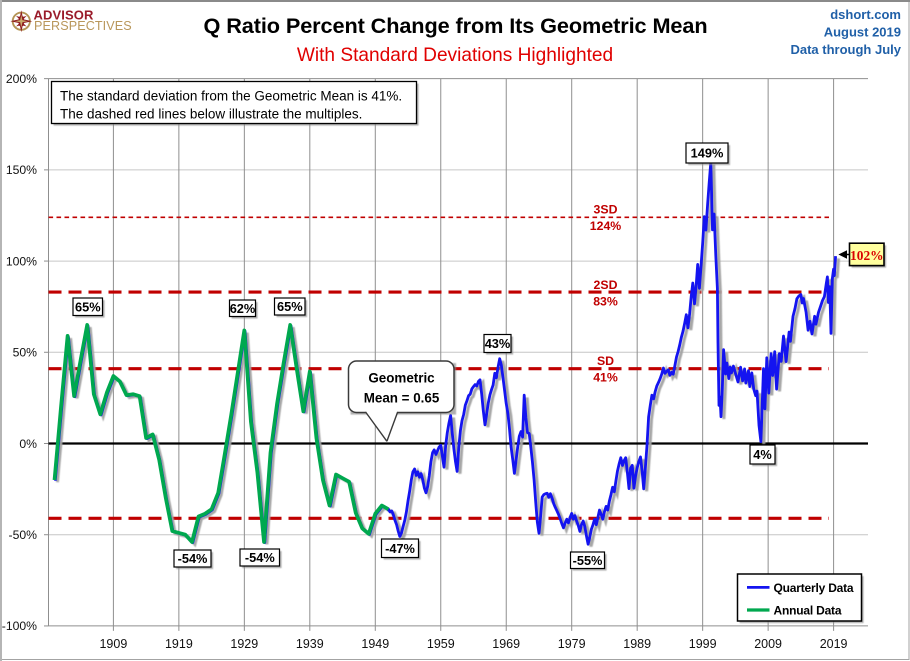 The image size is (910, 661). What do you see at coordinates (25, 353) in the screenshot?
I see `svg-text: 50%` at bounding box center [25, 353].